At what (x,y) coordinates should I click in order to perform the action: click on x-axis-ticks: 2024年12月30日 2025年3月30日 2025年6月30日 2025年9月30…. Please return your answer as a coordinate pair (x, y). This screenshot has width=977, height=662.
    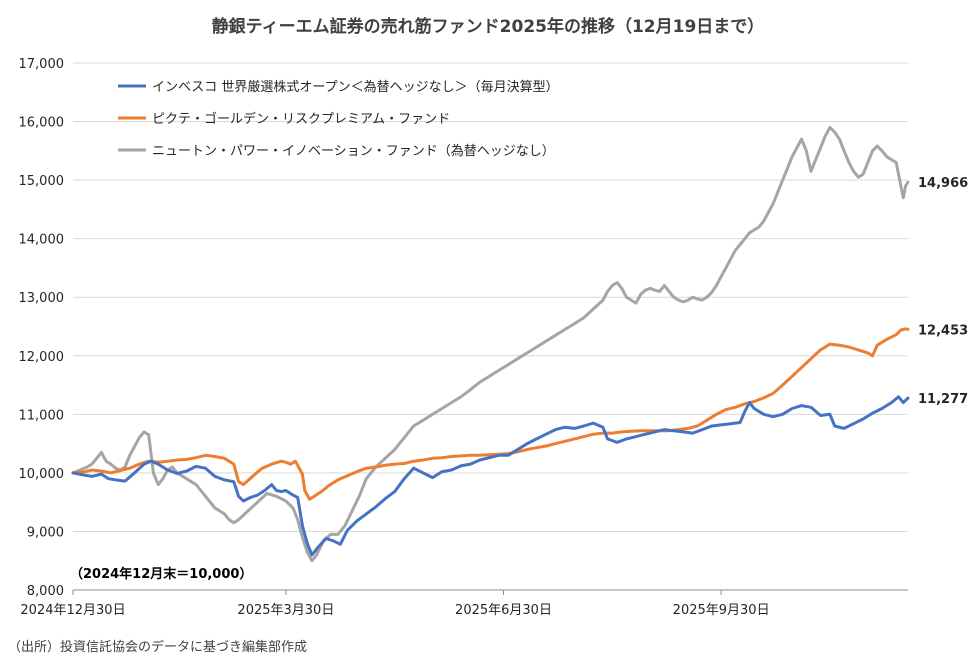
    Looking at the image, I should click on (395, 604).